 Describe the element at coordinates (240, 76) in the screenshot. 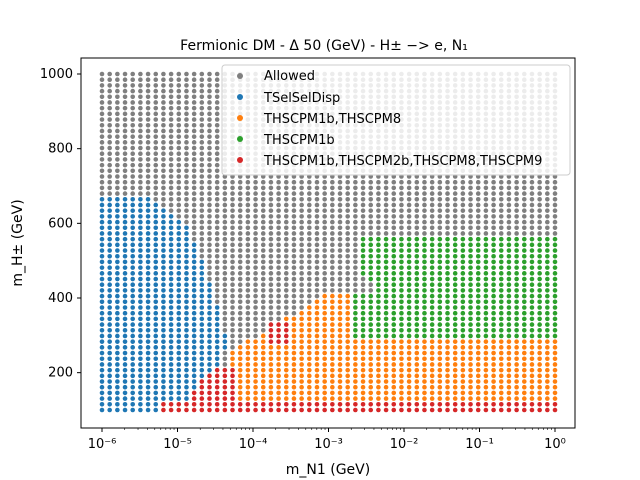

I see `legend-marker-allowed` at that location.